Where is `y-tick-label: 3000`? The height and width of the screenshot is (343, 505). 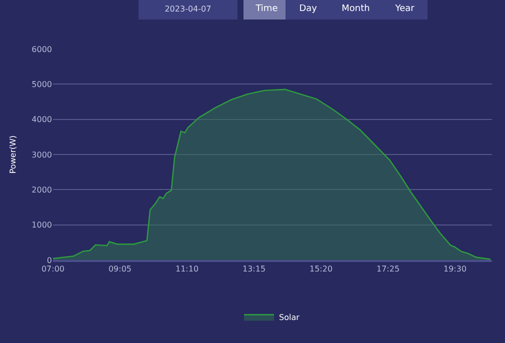
y-tick-label: 3000 is located at coordinates (42, 155).